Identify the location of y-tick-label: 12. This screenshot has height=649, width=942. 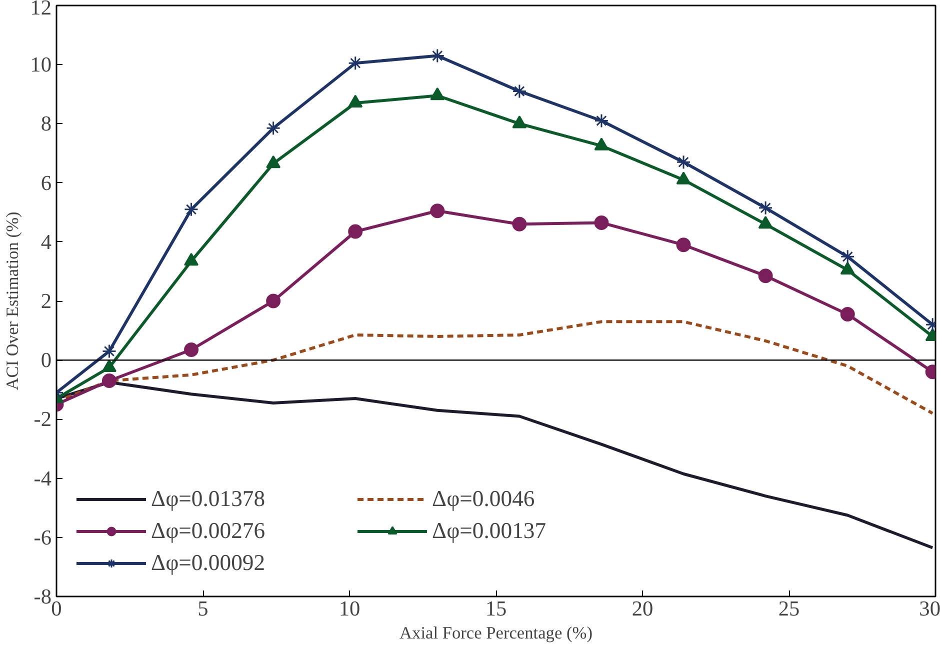
(41, 10).